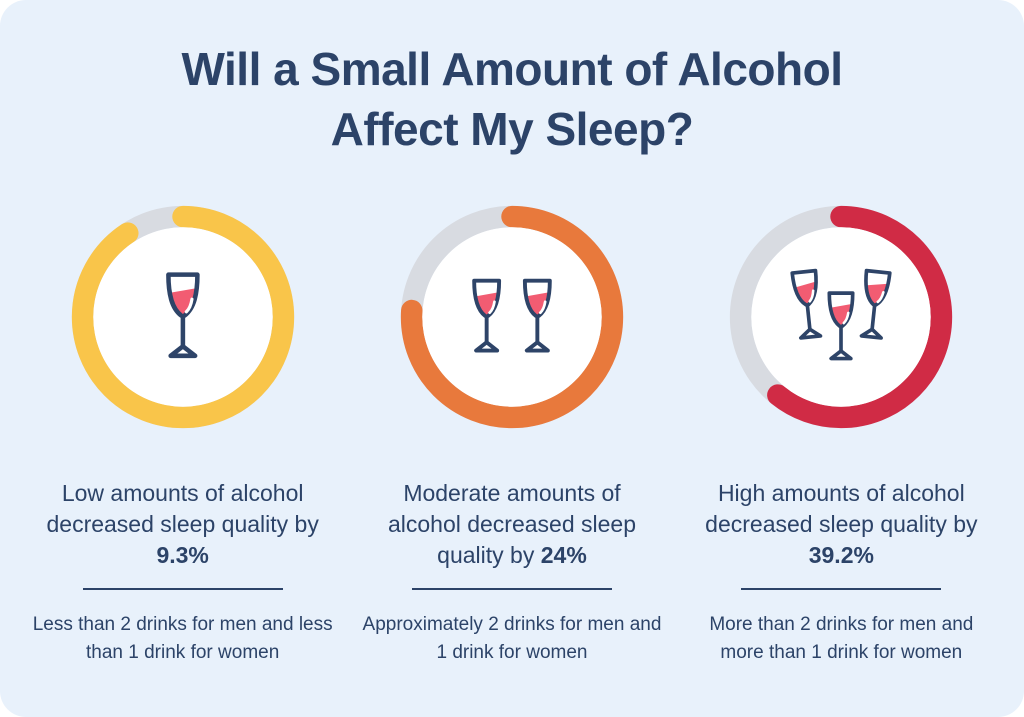 This screenshot has height=717, width=1024. I want to click on gauge-arc-moderate, so click(512, 316).